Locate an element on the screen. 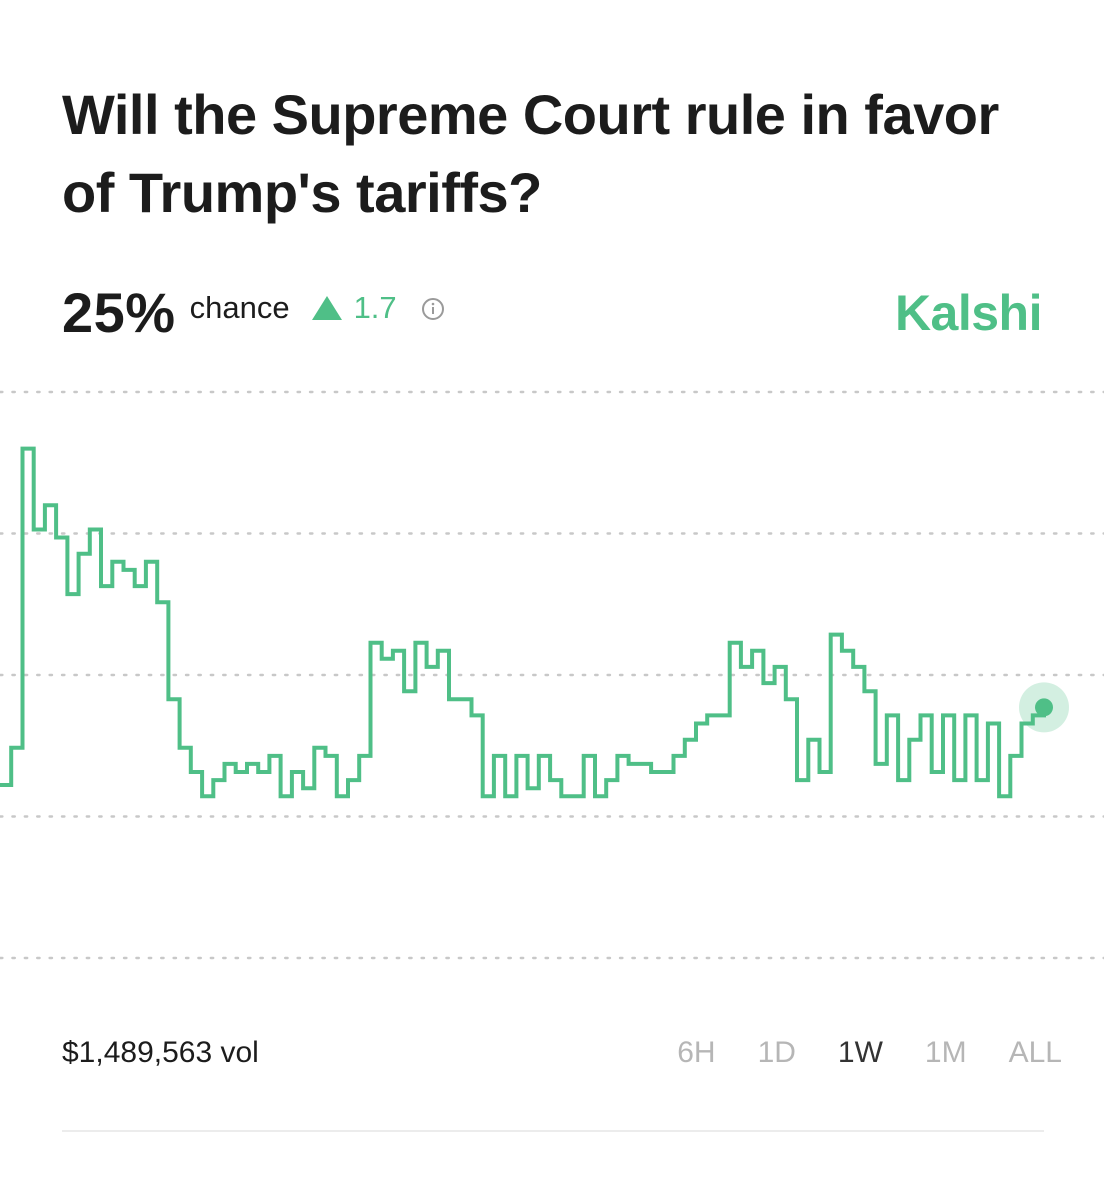  range-all-button: ALL is located at coordinates (1035, 1052).